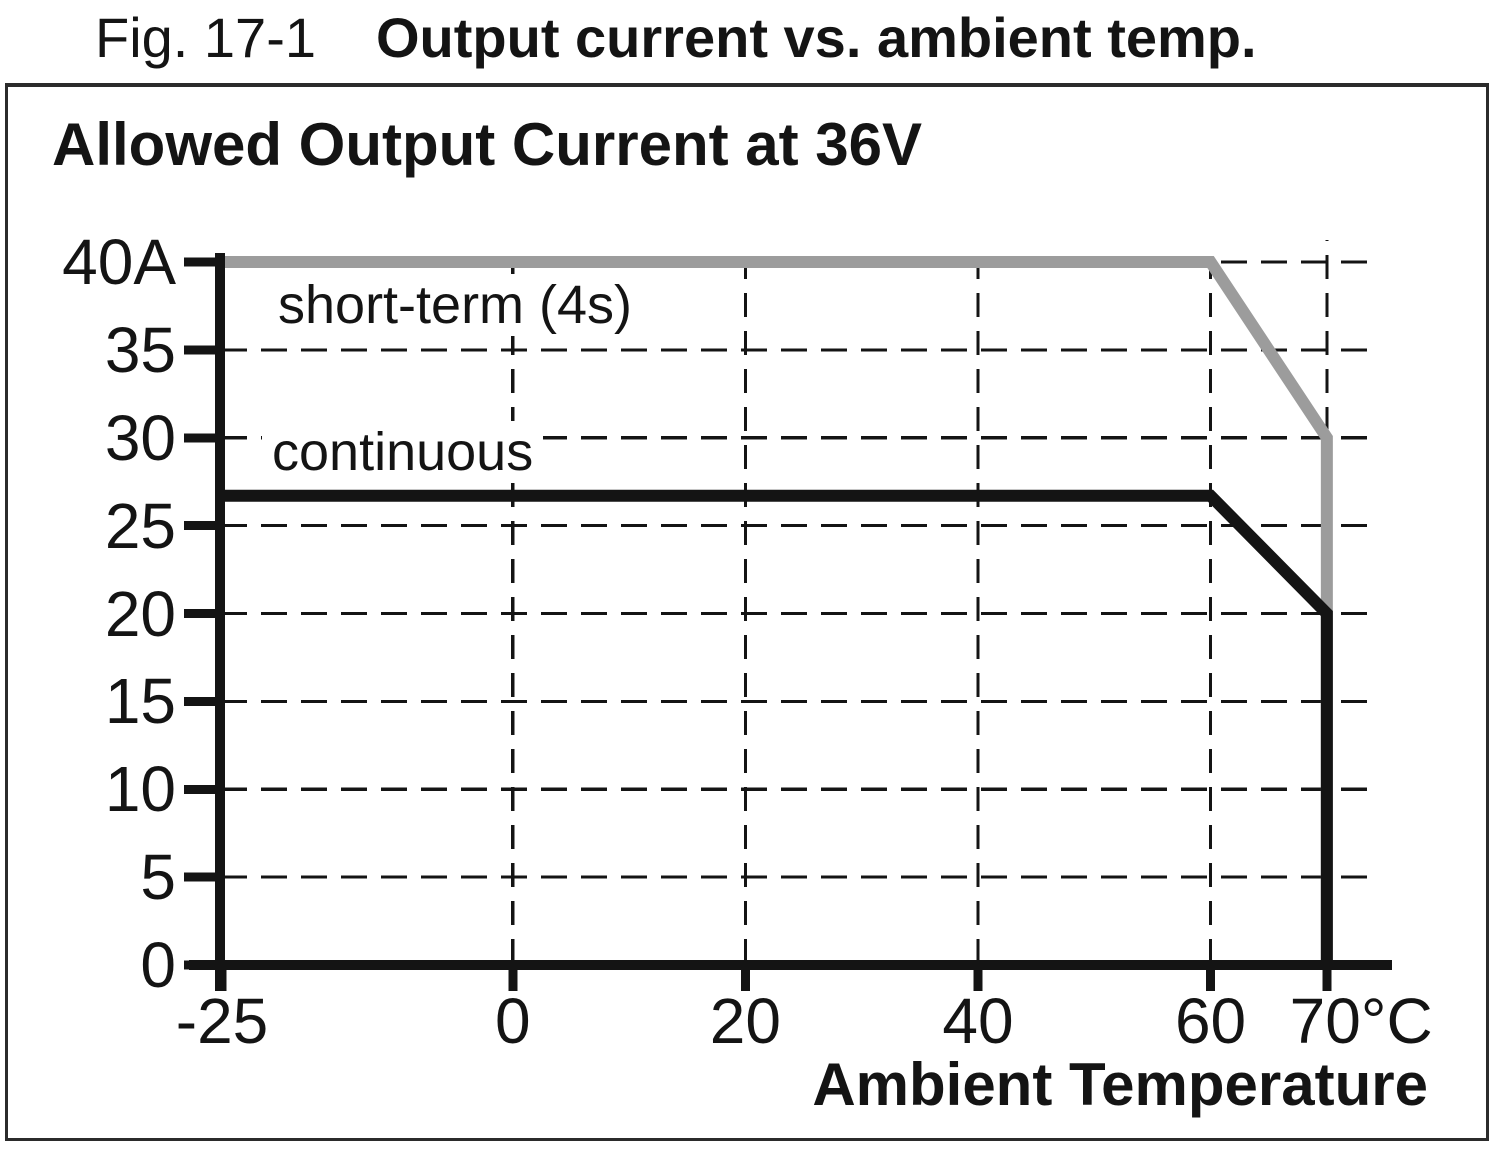 The height and width of the screenshot is (1154, 1500). What do you see at coordinates (1210, 1021) in the screenshot?
I see `x-tick-label-60: 60` at bounding box center [1210, 1021].